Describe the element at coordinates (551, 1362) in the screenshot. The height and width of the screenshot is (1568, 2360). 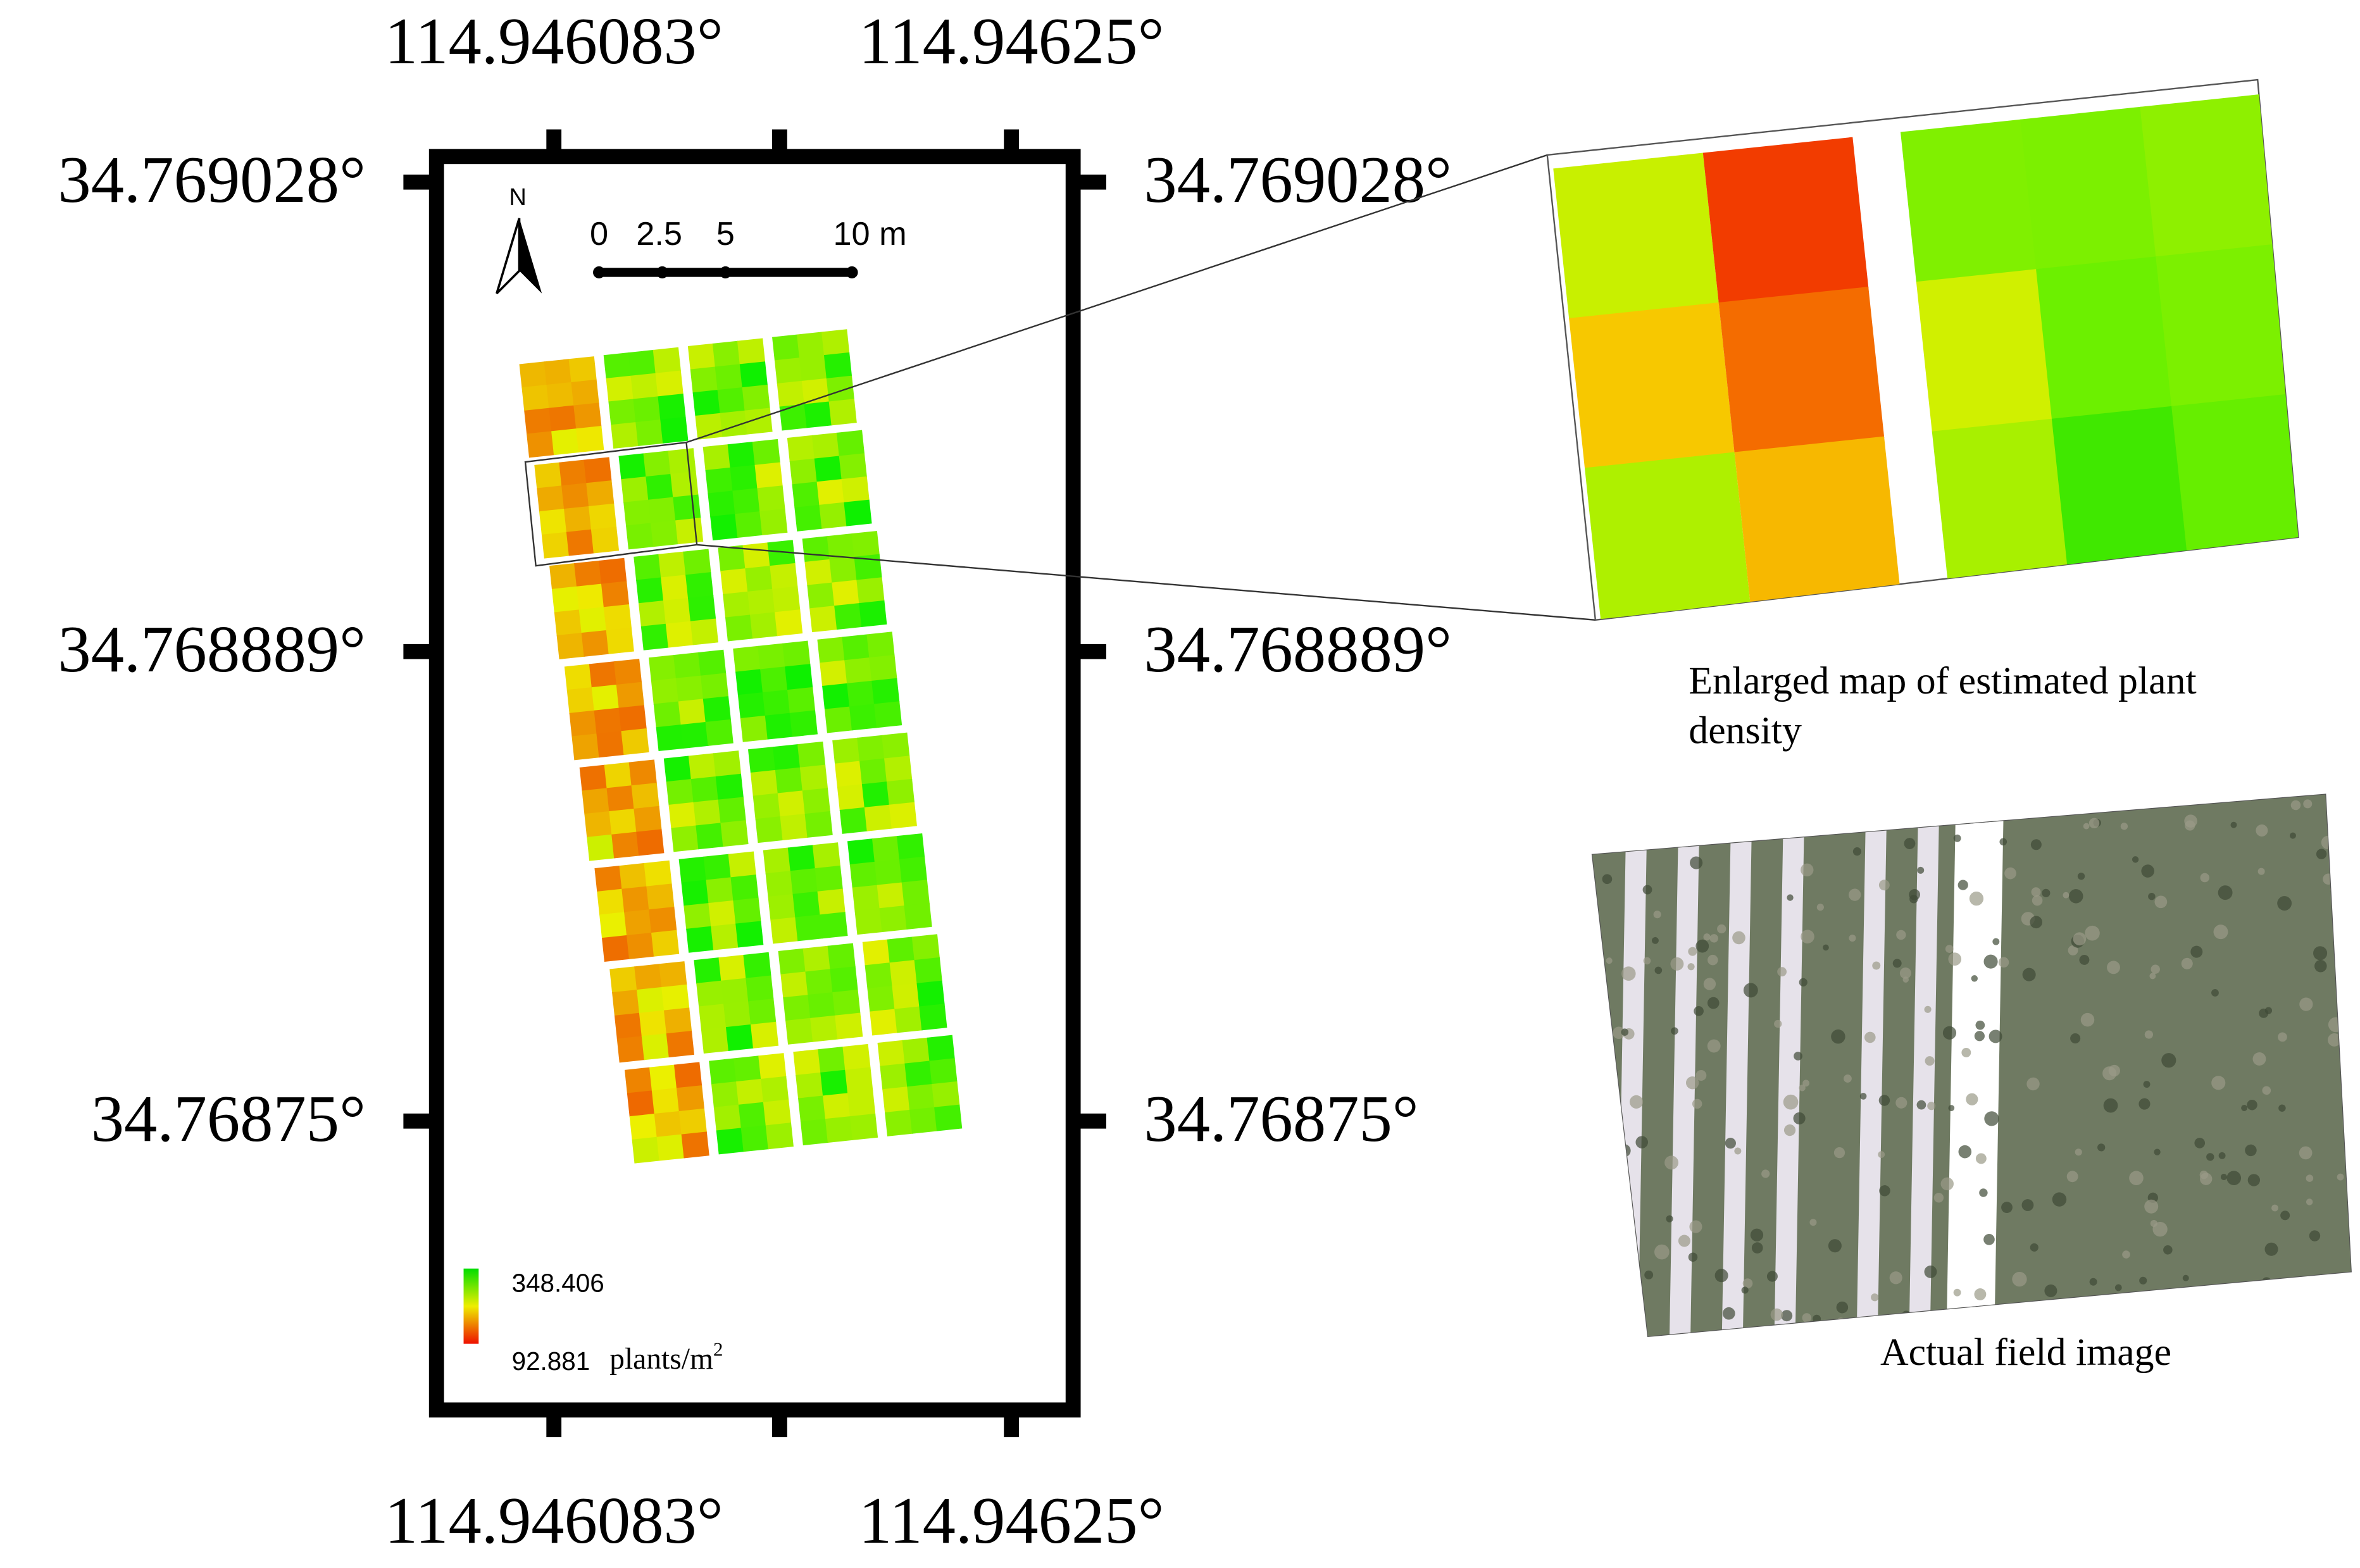
I see `legend-low: 92.881` at that location.